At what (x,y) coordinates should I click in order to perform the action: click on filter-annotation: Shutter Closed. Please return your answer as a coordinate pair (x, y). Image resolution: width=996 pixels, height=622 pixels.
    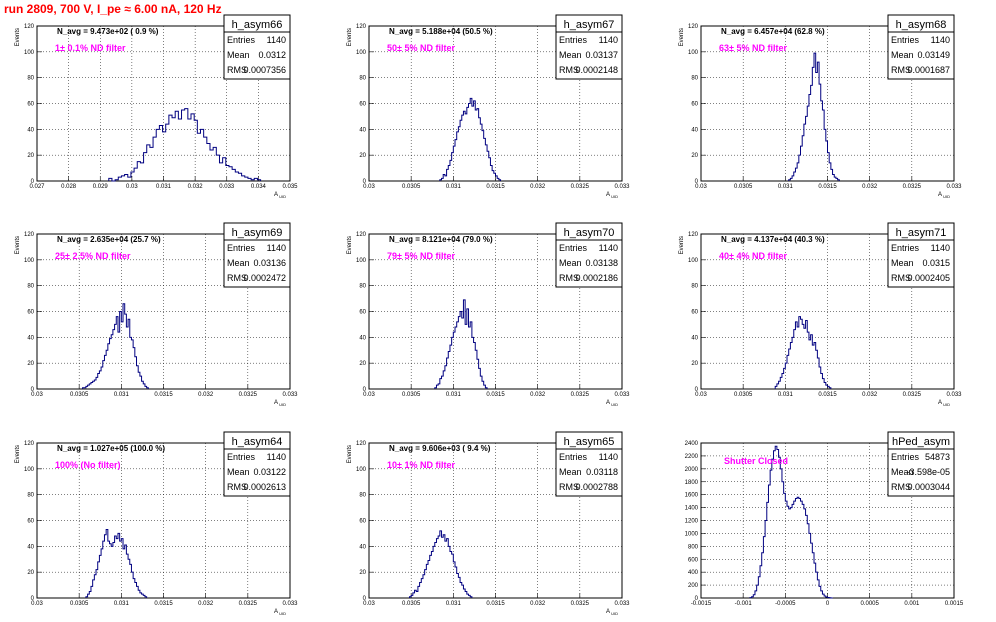
    Looking at the image, I should click on (756, 461).